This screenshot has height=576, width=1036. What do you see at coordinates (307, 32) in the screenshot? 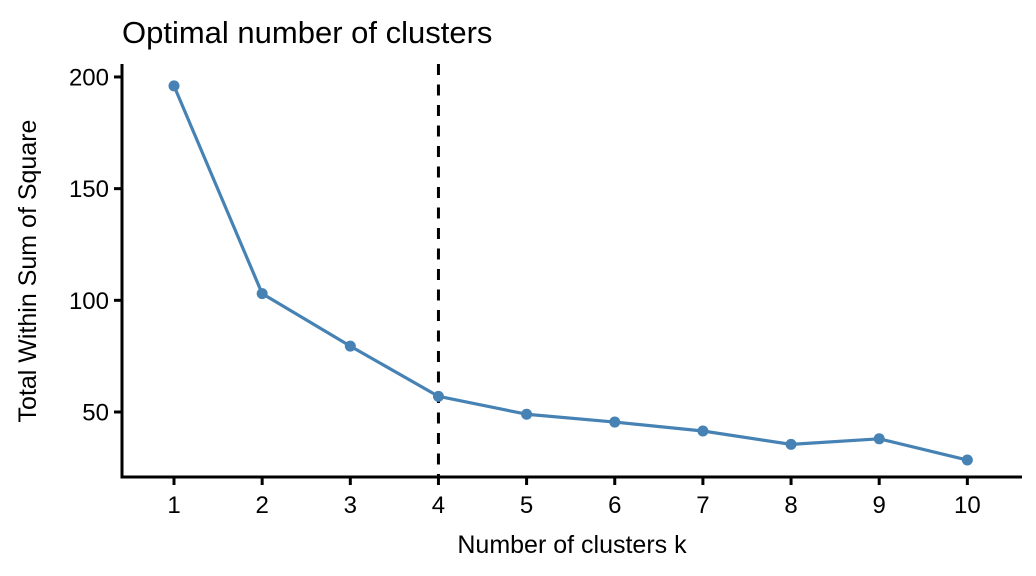
I see `chart-title: Optimal number of clusters` at bounding box center [307, 32].